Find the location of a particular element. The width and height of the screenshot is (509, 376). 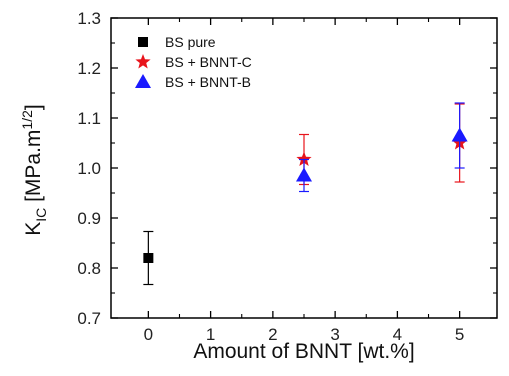

y-axis-title-main: K is located at coordinates (33, 229).